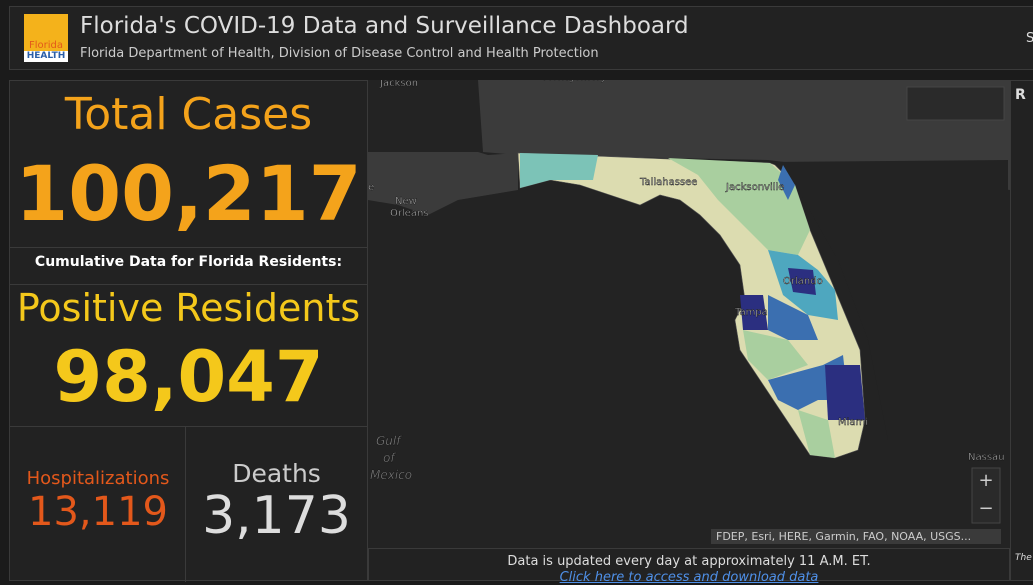 The height and width of the screenshot is (585, 1033). I want to click on place-label: Nassau, so click(986, 457).